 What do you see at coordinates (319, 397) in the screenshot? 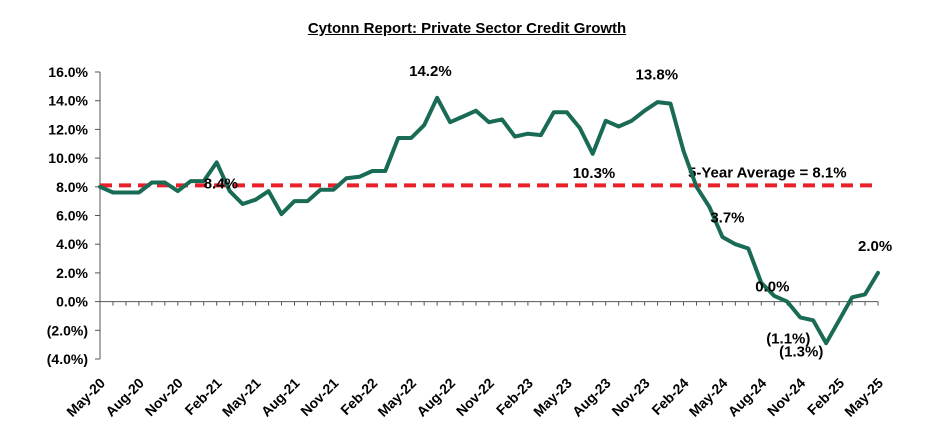
I see `x-tick-label: Nov-21` at bounding box center [319, 397].